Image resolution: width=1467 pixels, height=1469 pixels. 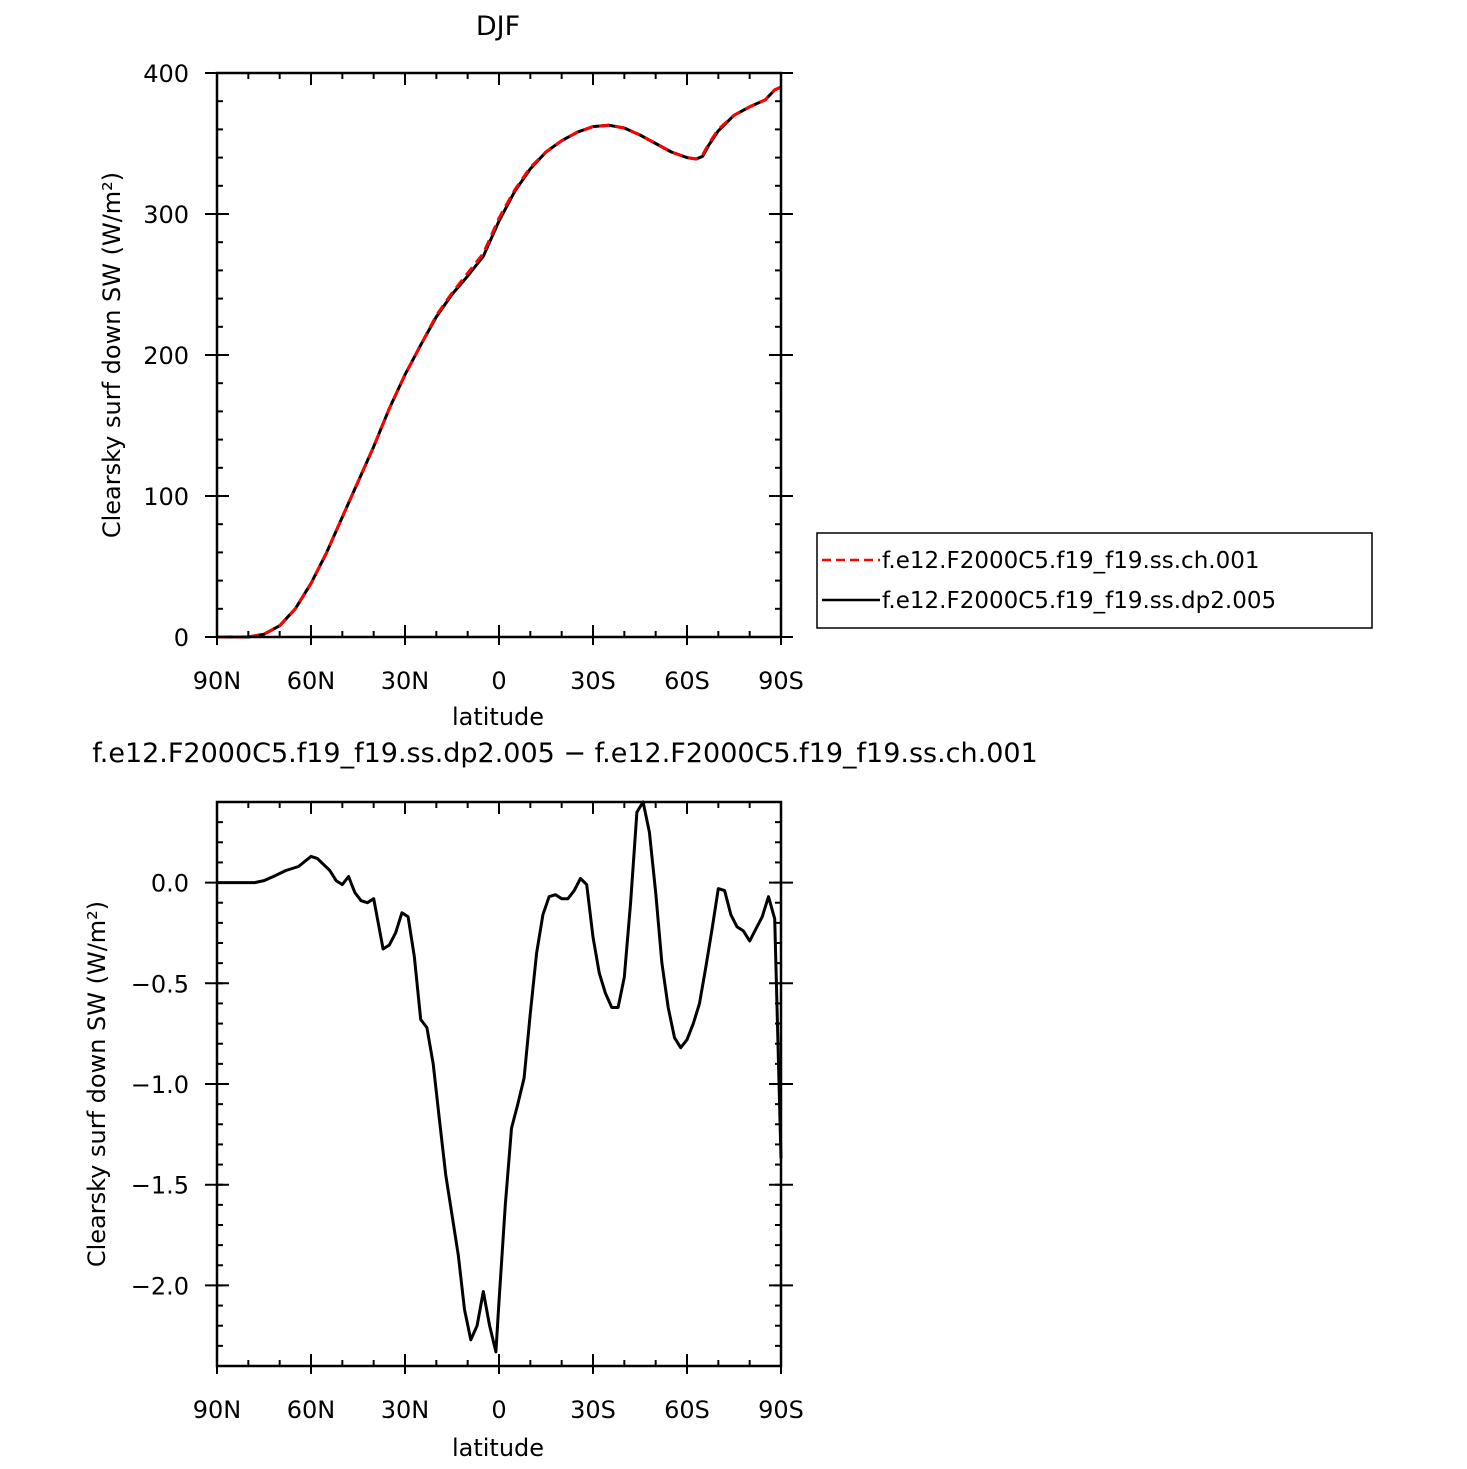 What do you see at coordinates (160, 1286) in the screenshot?
I see `bottom-y-tick-label: −2.0` at bounding box center [160, 1286].